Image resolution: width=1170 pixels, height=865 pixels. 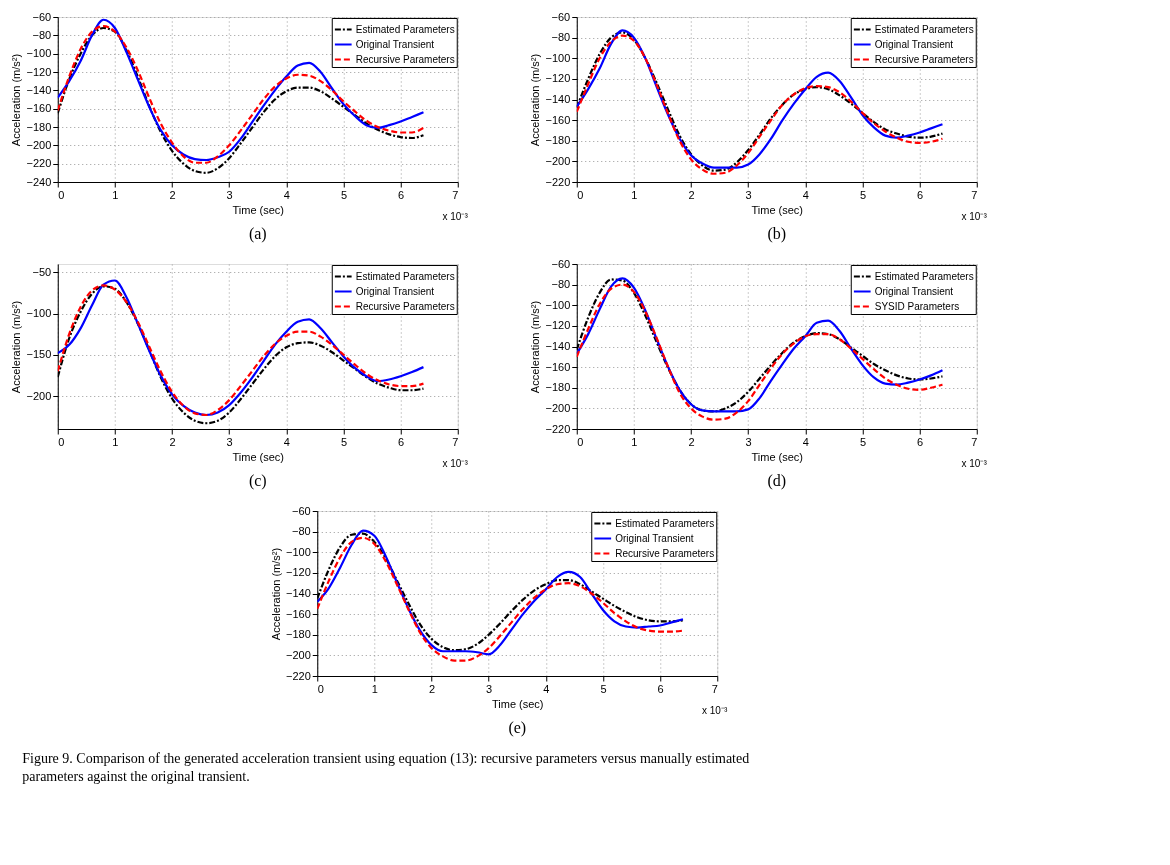 I want to click on y-tick-label: −240, so click(x=39, y=181).